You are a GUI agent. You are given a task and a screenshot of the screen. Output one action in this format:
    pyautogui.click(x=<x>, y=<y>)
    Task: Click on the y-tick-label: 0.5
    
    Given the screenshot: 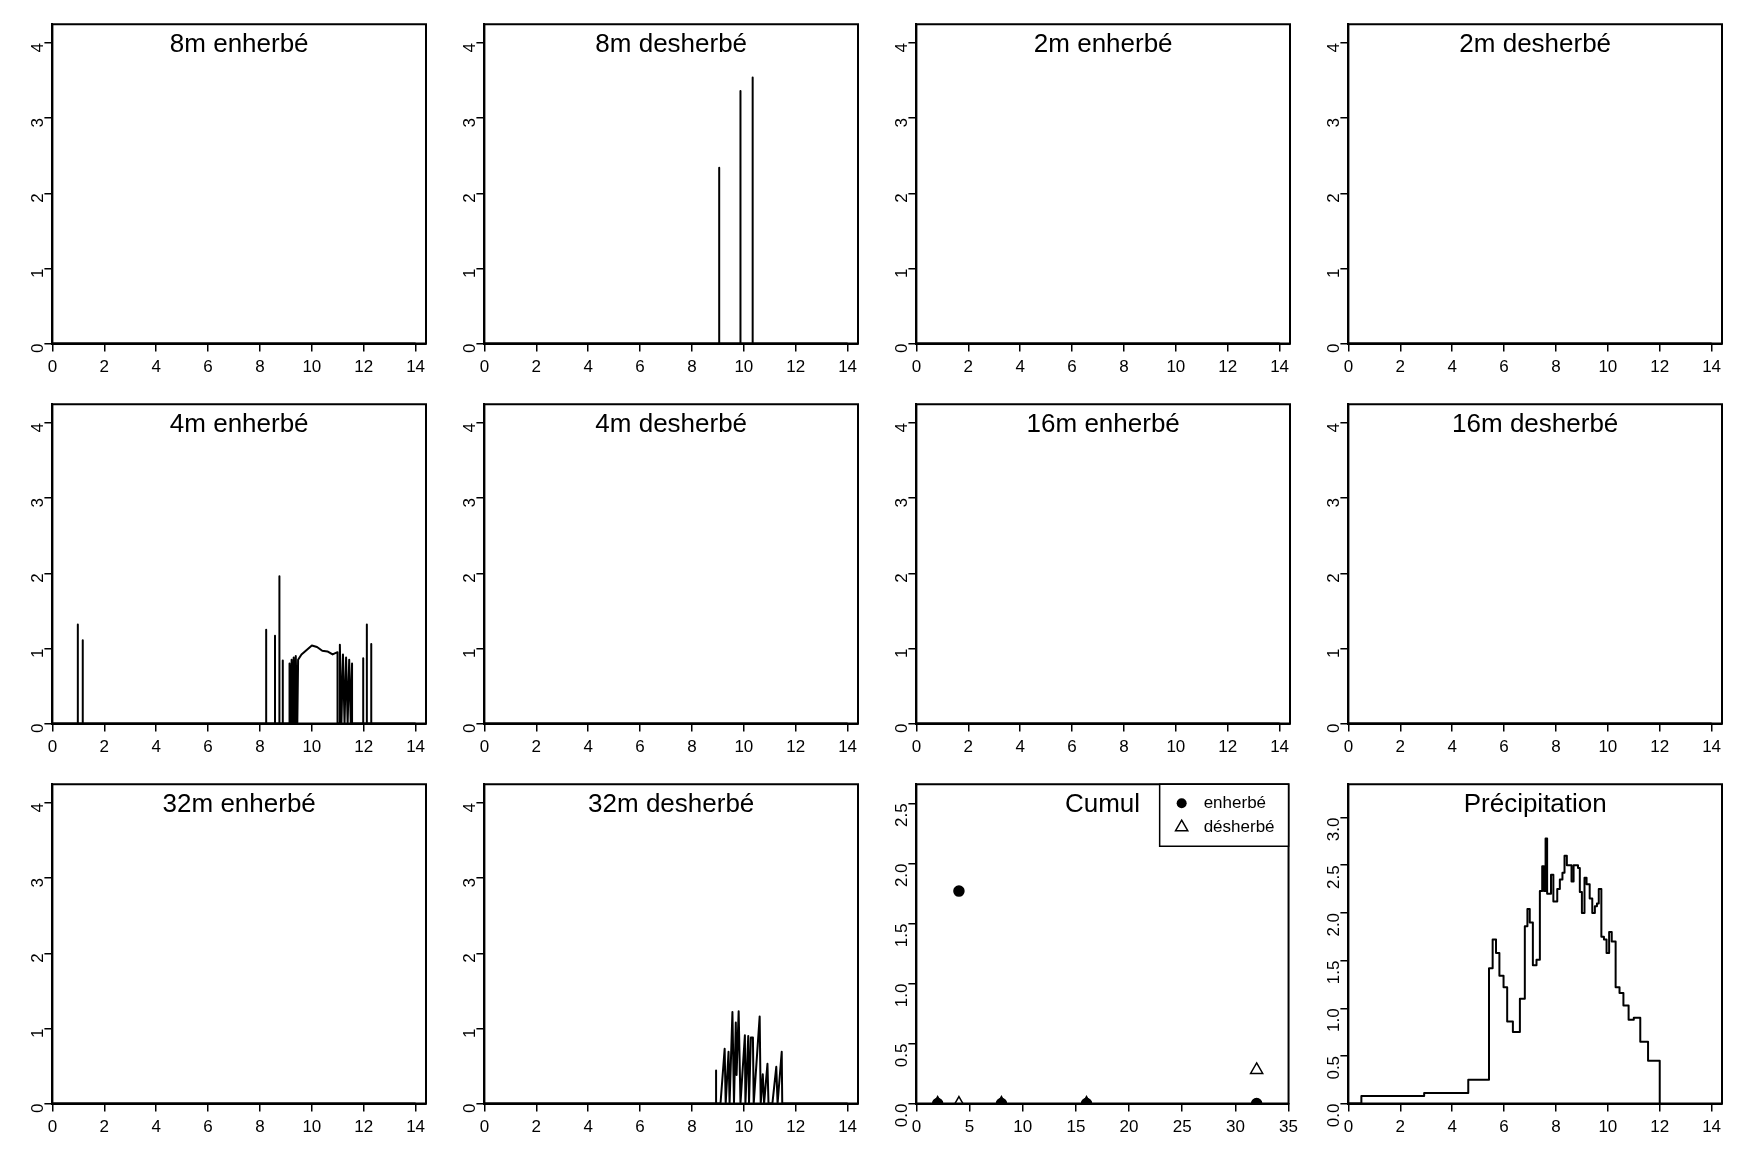 What is the action you would take?
    pyautogui.click(x=1334, y=1067)
    